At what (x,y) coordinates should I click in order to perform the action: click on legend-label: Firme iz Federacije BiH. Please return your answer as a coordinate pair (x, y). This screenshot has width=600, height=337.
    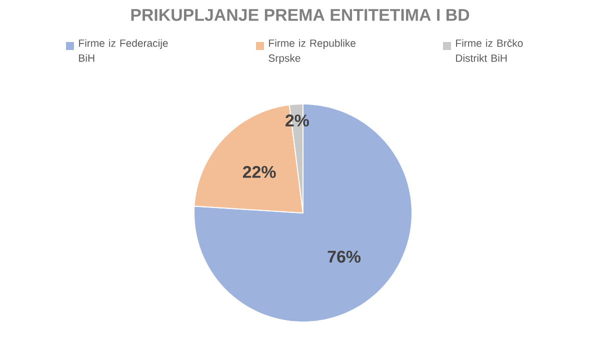
    Looking at the image, I should click on (123, 50).